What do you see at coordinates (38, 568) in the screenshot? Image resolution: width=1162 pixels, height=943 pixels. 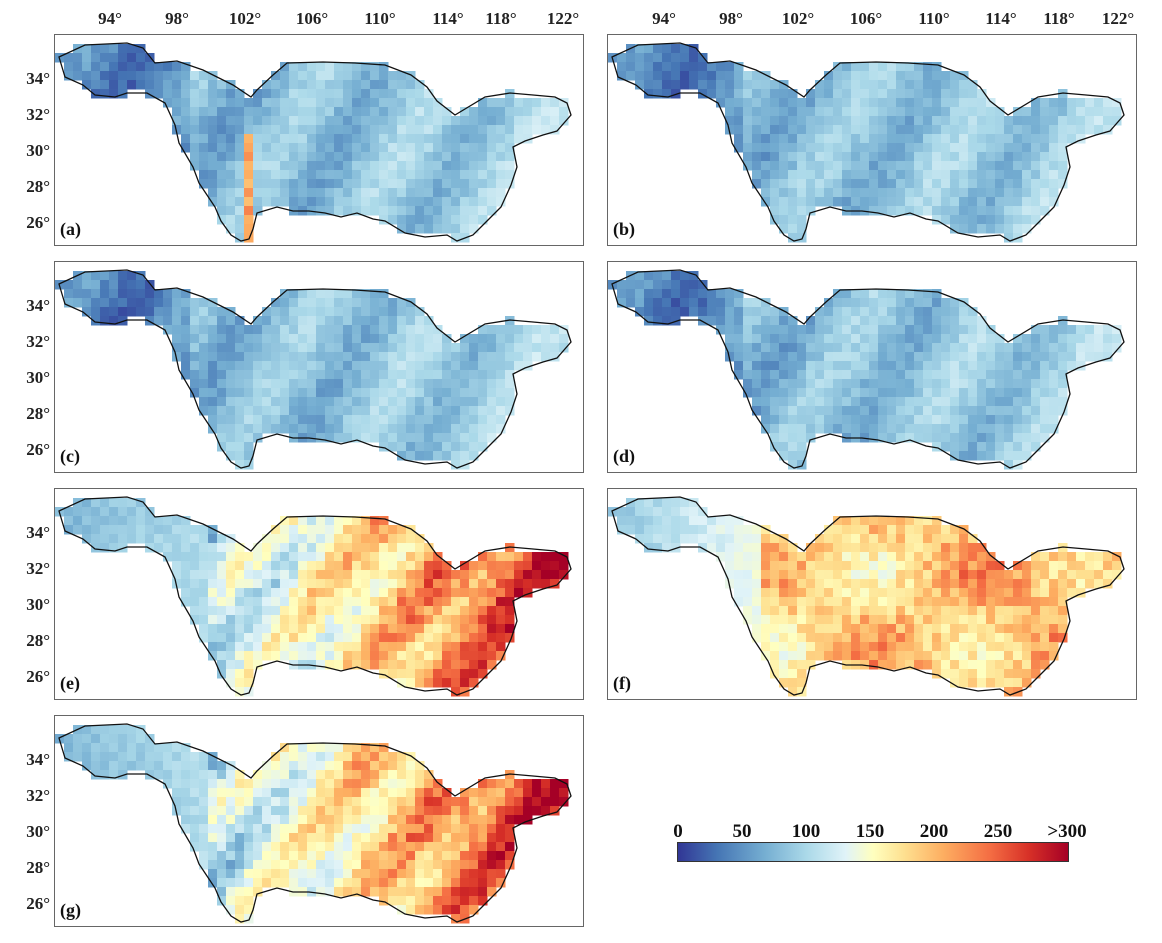 I see `lat-tick: 32°` at bounding box center [38, 568].